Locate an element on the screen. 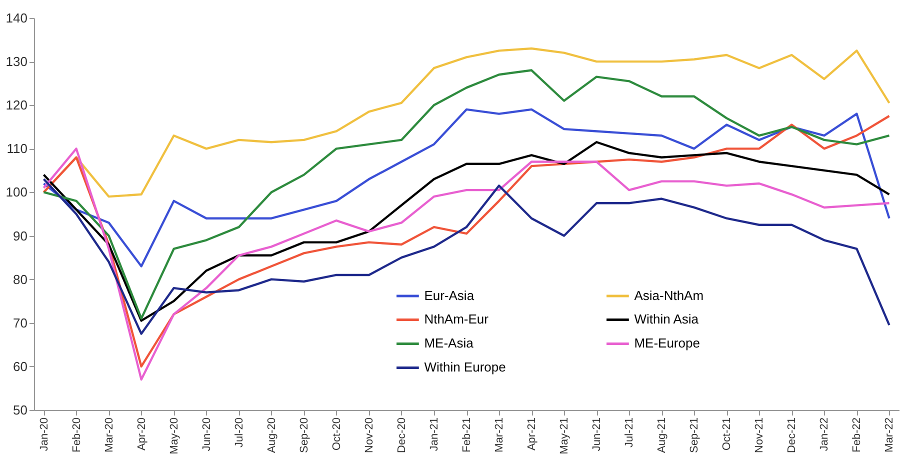 This screenshot has height=459, width=909. x-tick-label: Nov-21 is located at coordinates (760, 435).